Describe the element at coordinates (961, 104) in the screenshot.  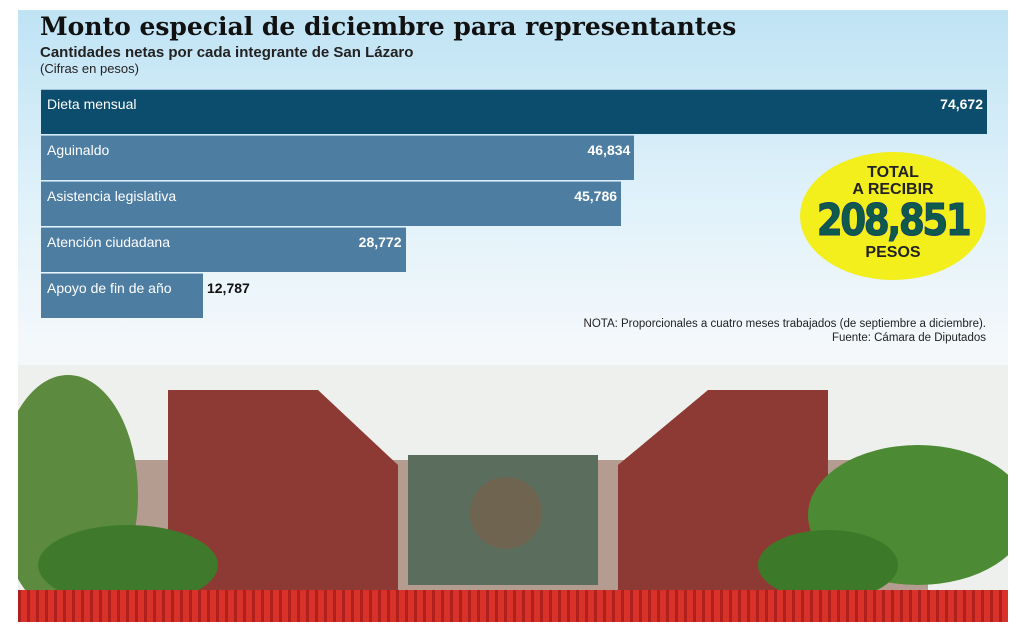
I see `bar-value-label: 74,672` at that location.